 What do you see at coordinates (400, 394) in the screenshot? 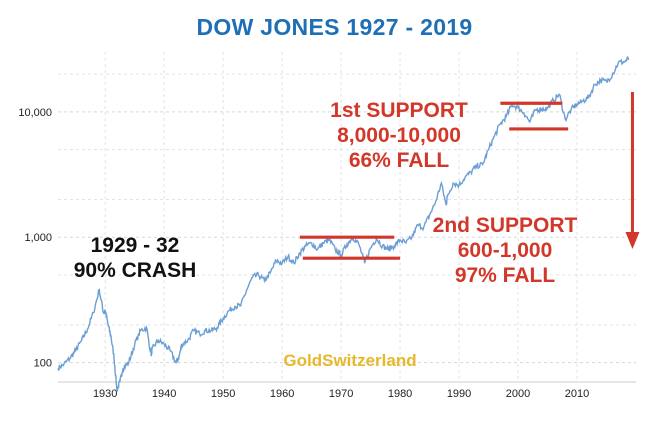
I see `x-tick-label: 1980` at bounding box center [400, 394].